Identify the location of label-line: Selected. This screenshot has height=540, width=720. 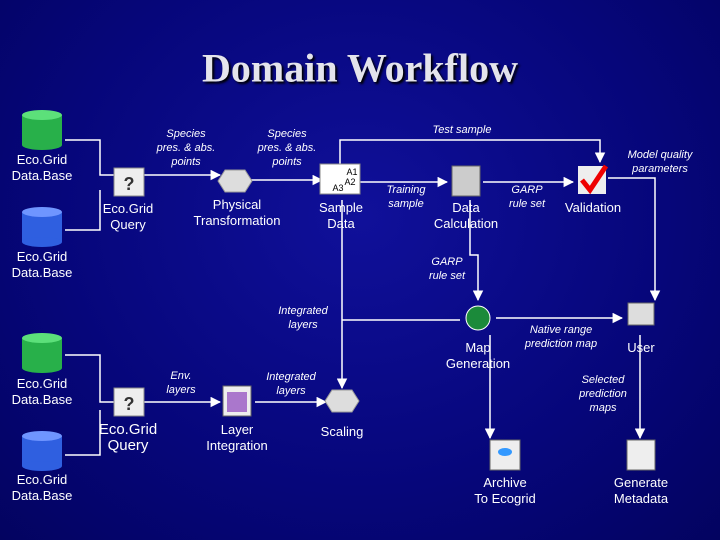
(603, 380).